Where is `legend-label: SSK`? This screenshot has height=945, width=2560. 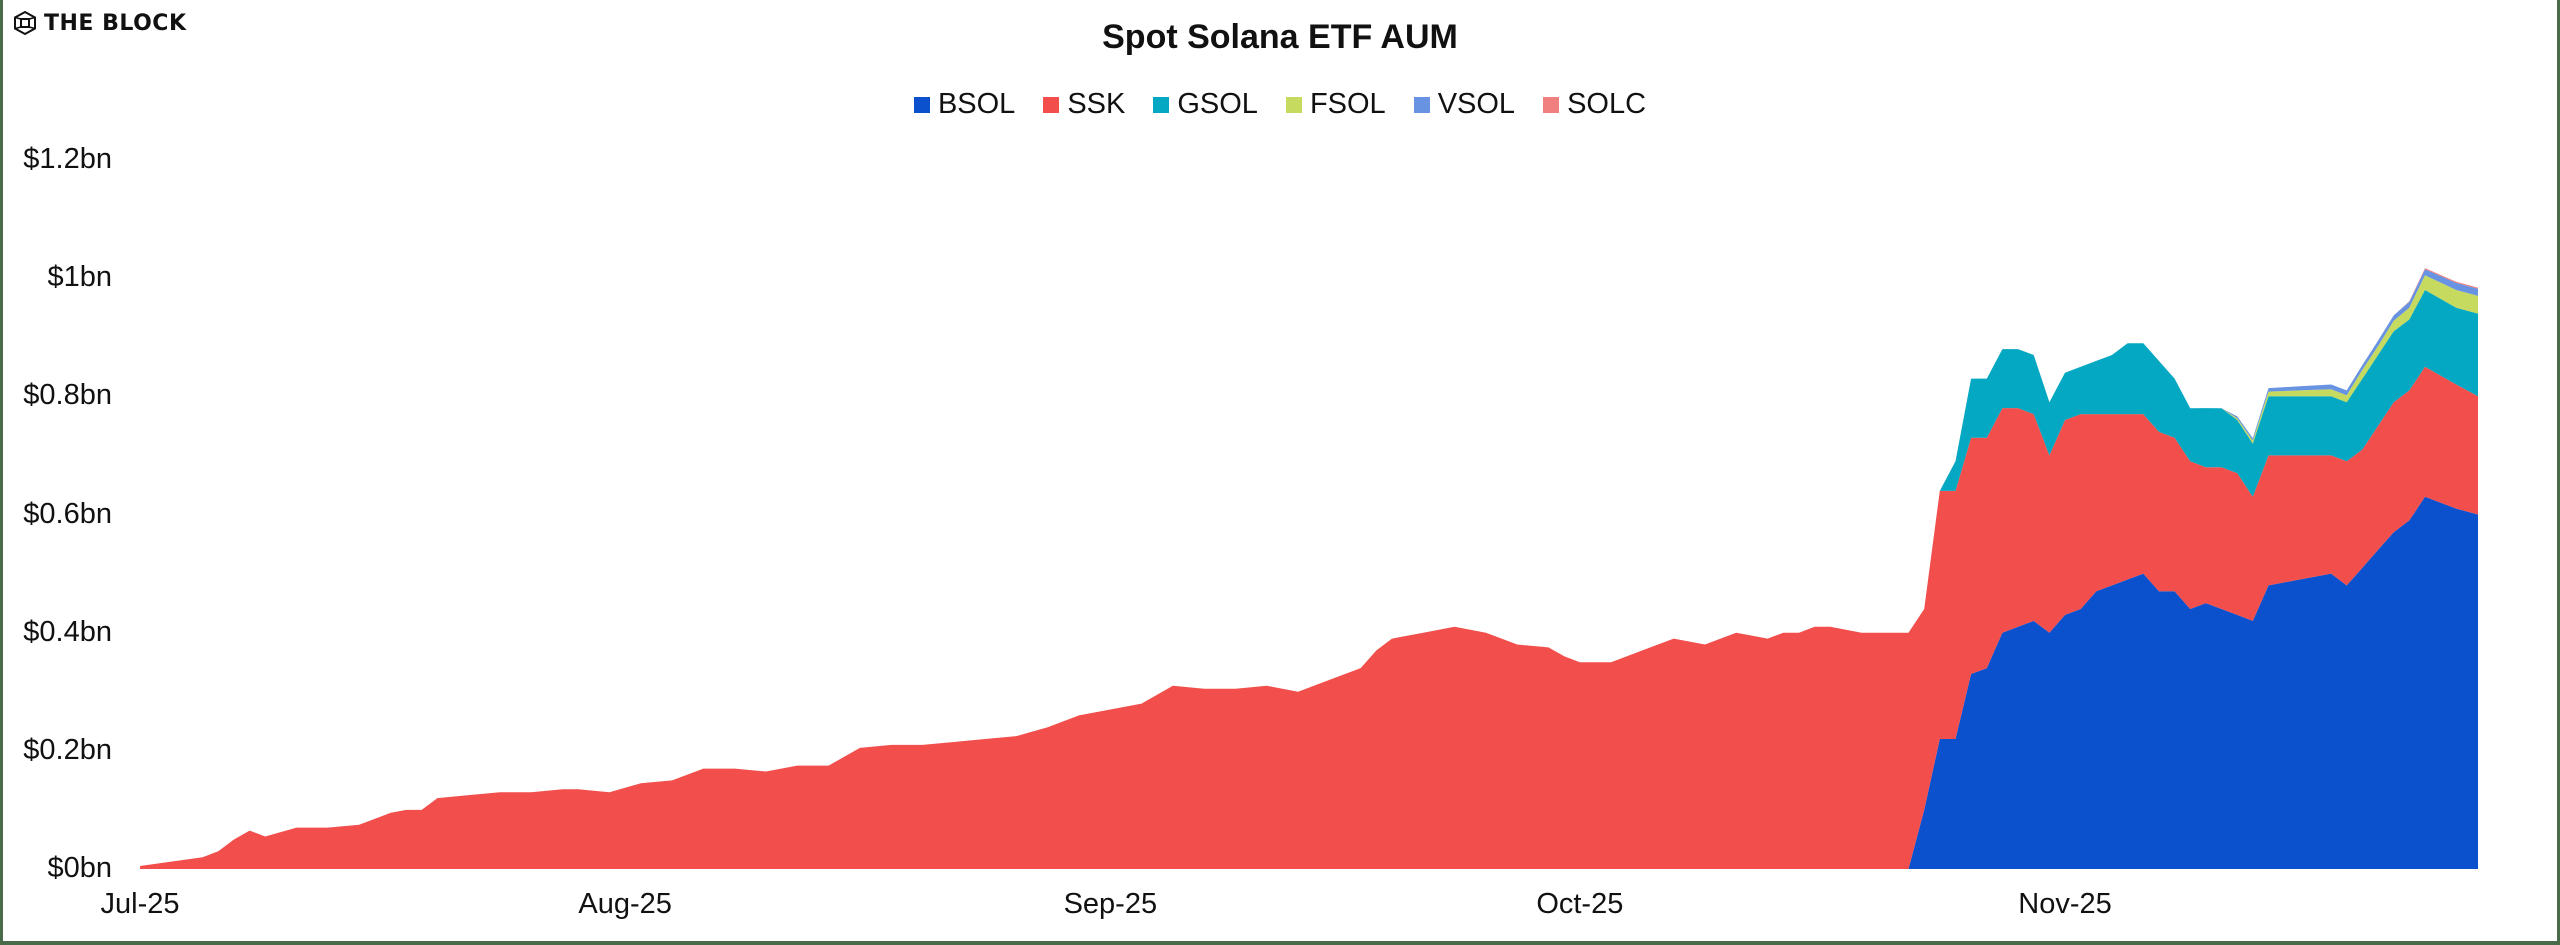
legend-label: SSK is located at coordinates (1096, 104).